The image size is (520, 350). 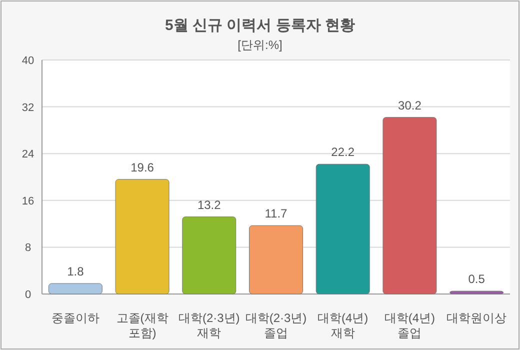 I want to click on x-tick-label: 대학(2·3년) 재학, so click(x=209, y=325).